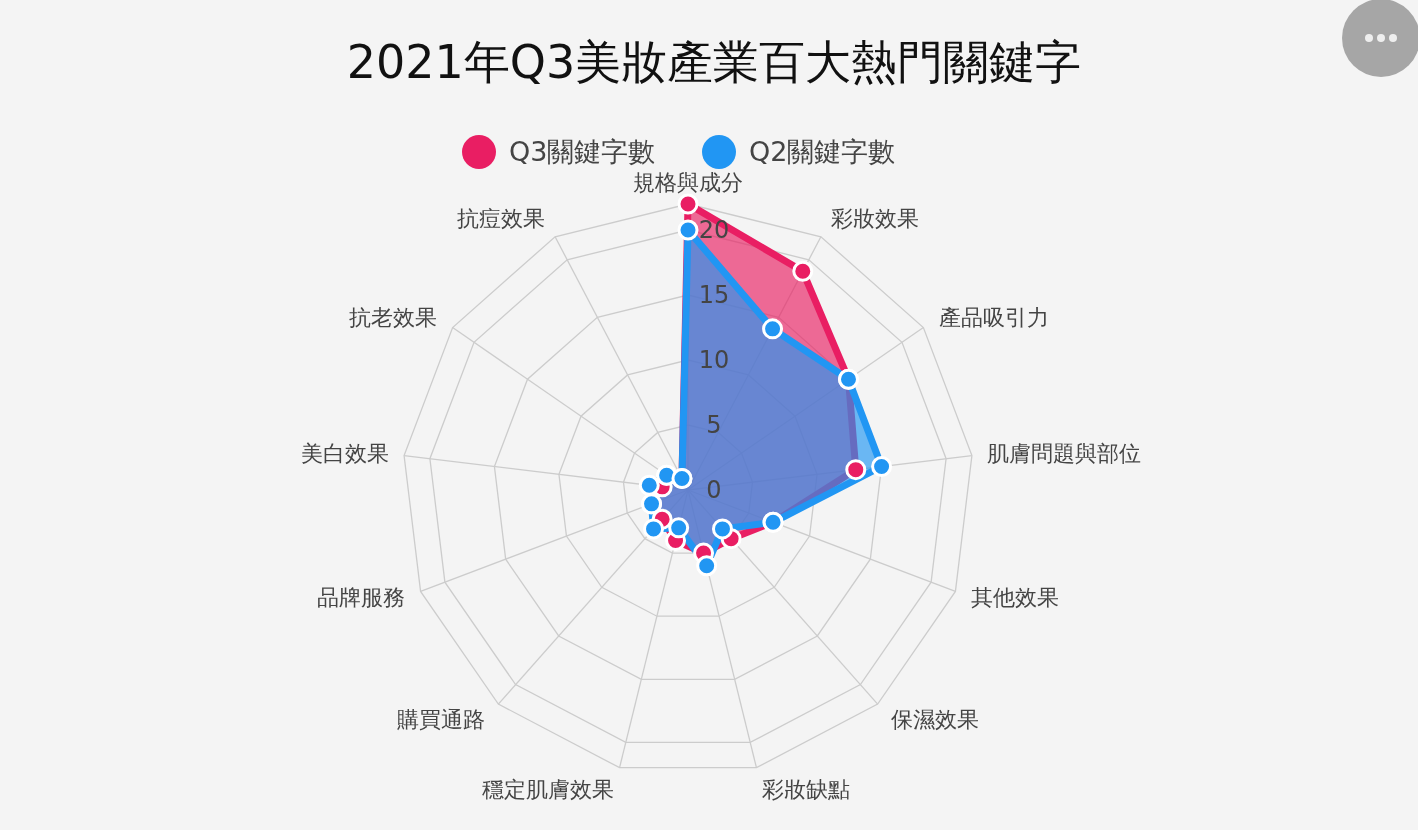  Describe the element at coordinates (360, 598) in the screenshot. I see `spoke-label: 品牌服務` at that location.